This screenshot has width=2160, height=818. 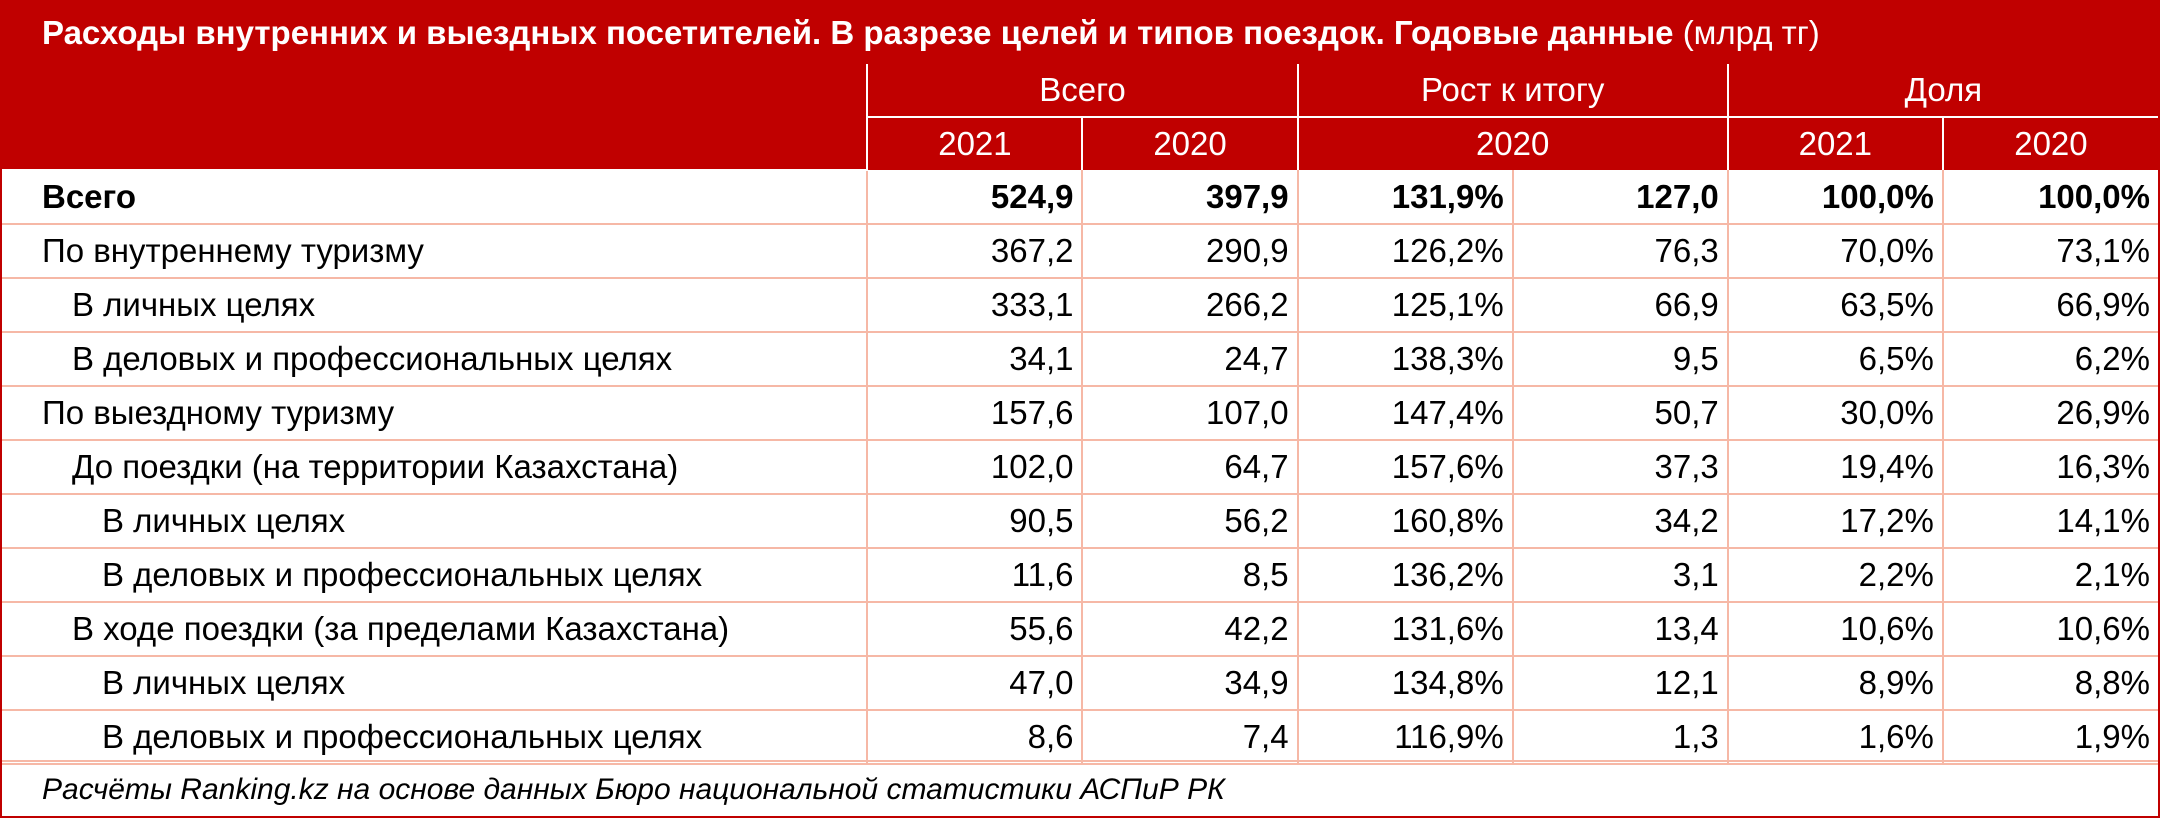 I want to click on header-group-growth: Рост к итогу, so click(x=1512, y=91).